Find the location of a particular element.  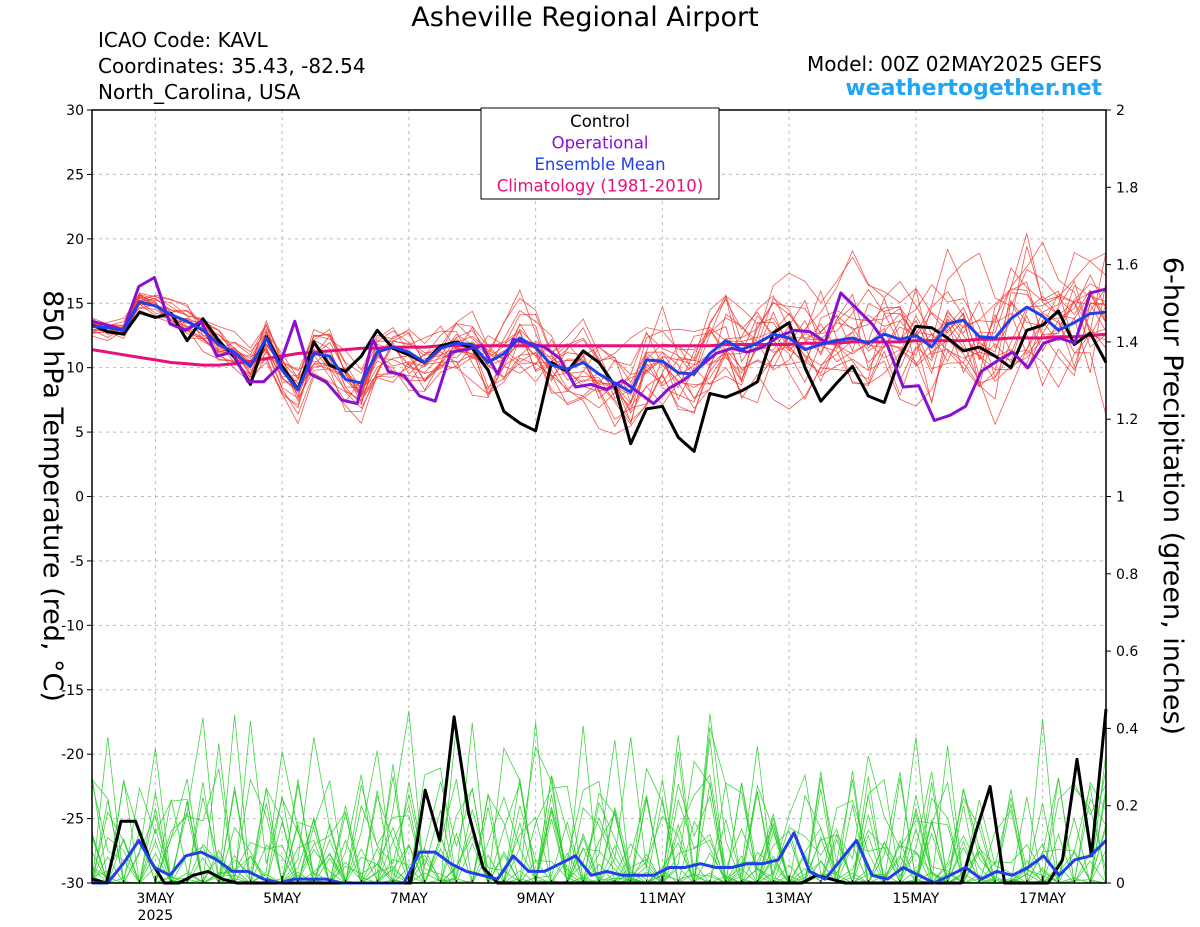

y-tick-label: -10 is located at coordinates (72, 626).